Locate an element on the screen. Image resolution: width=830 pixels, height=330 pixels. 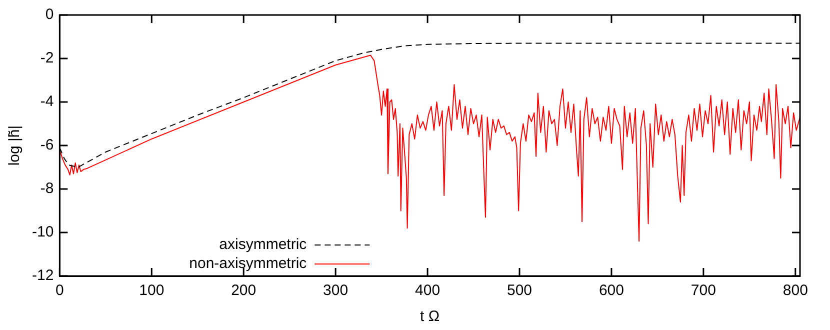
y-tick-label: -4 is located at coordinates (47, 101).